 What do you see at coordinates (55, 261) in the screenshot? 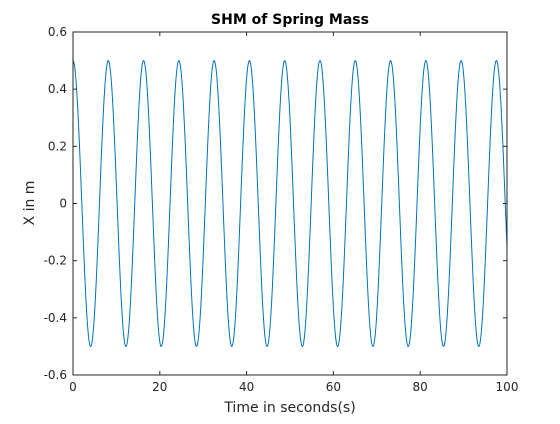
I see `y-tick-label: -0.2` at bounding box center [55, 261].